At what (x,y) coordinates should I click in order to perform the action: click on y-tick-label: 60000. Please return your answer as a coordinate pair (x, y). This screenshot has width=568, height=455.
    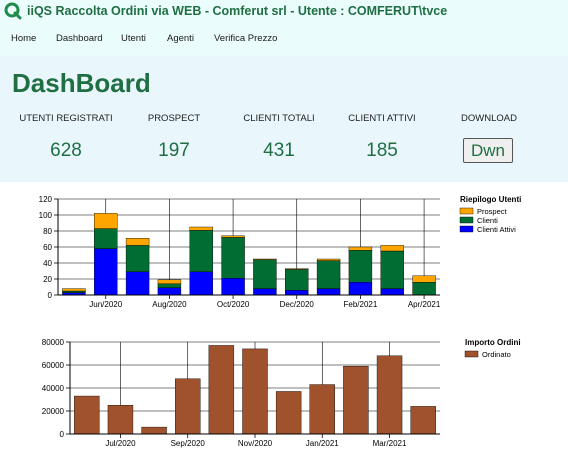
    Looking at the image, I should click on (53, 365).